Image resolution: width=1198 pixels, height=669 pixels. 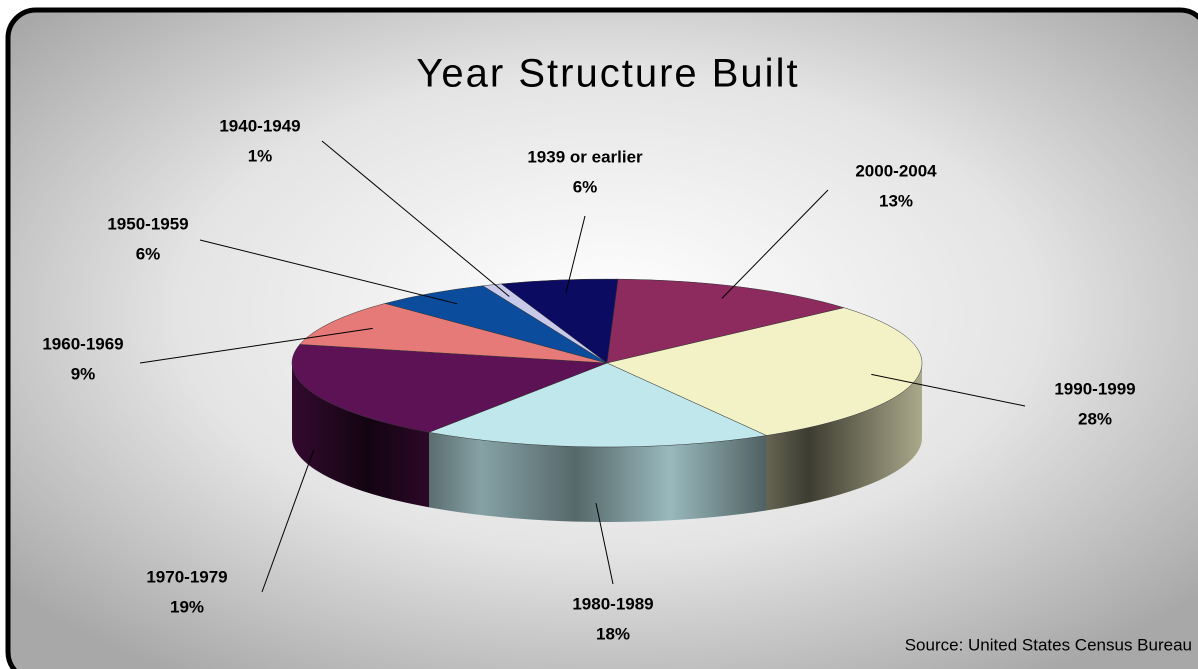 I want to click on side-shading, so click(x=607, y=442).